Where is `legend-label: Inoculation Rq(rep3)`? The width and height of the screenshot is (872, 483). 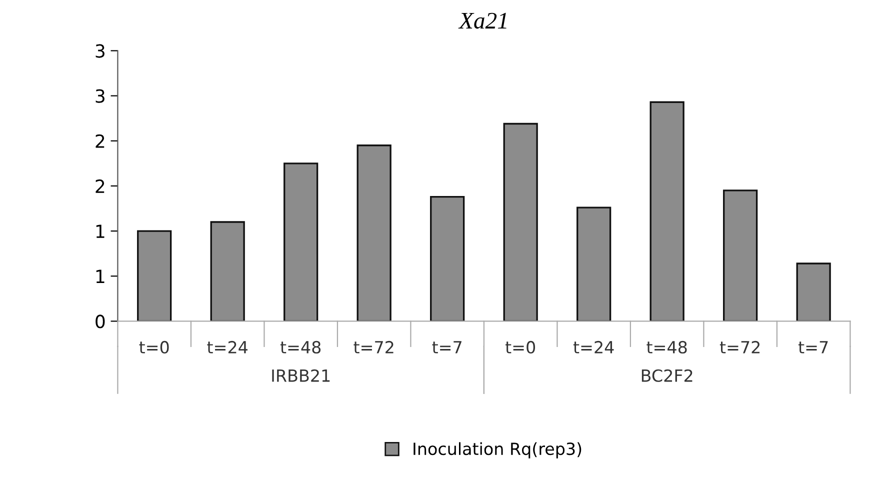 legend-label: Inoculation Rq(rep3) is located at coordinates (498, 450).